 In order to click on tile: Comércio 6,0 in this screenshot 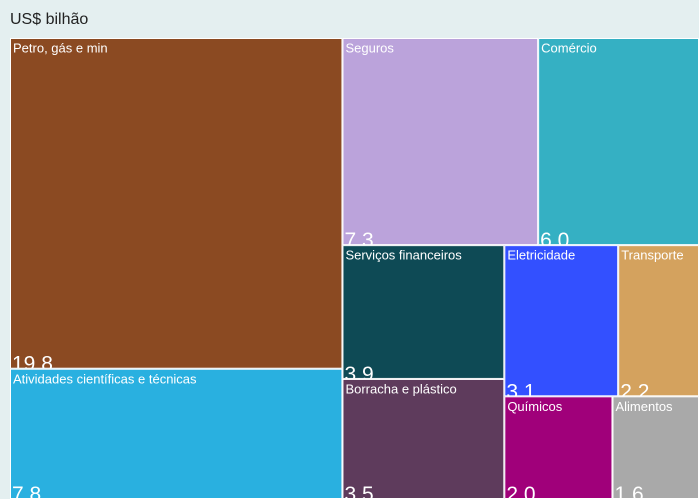, I will do `click(618, 145)`.